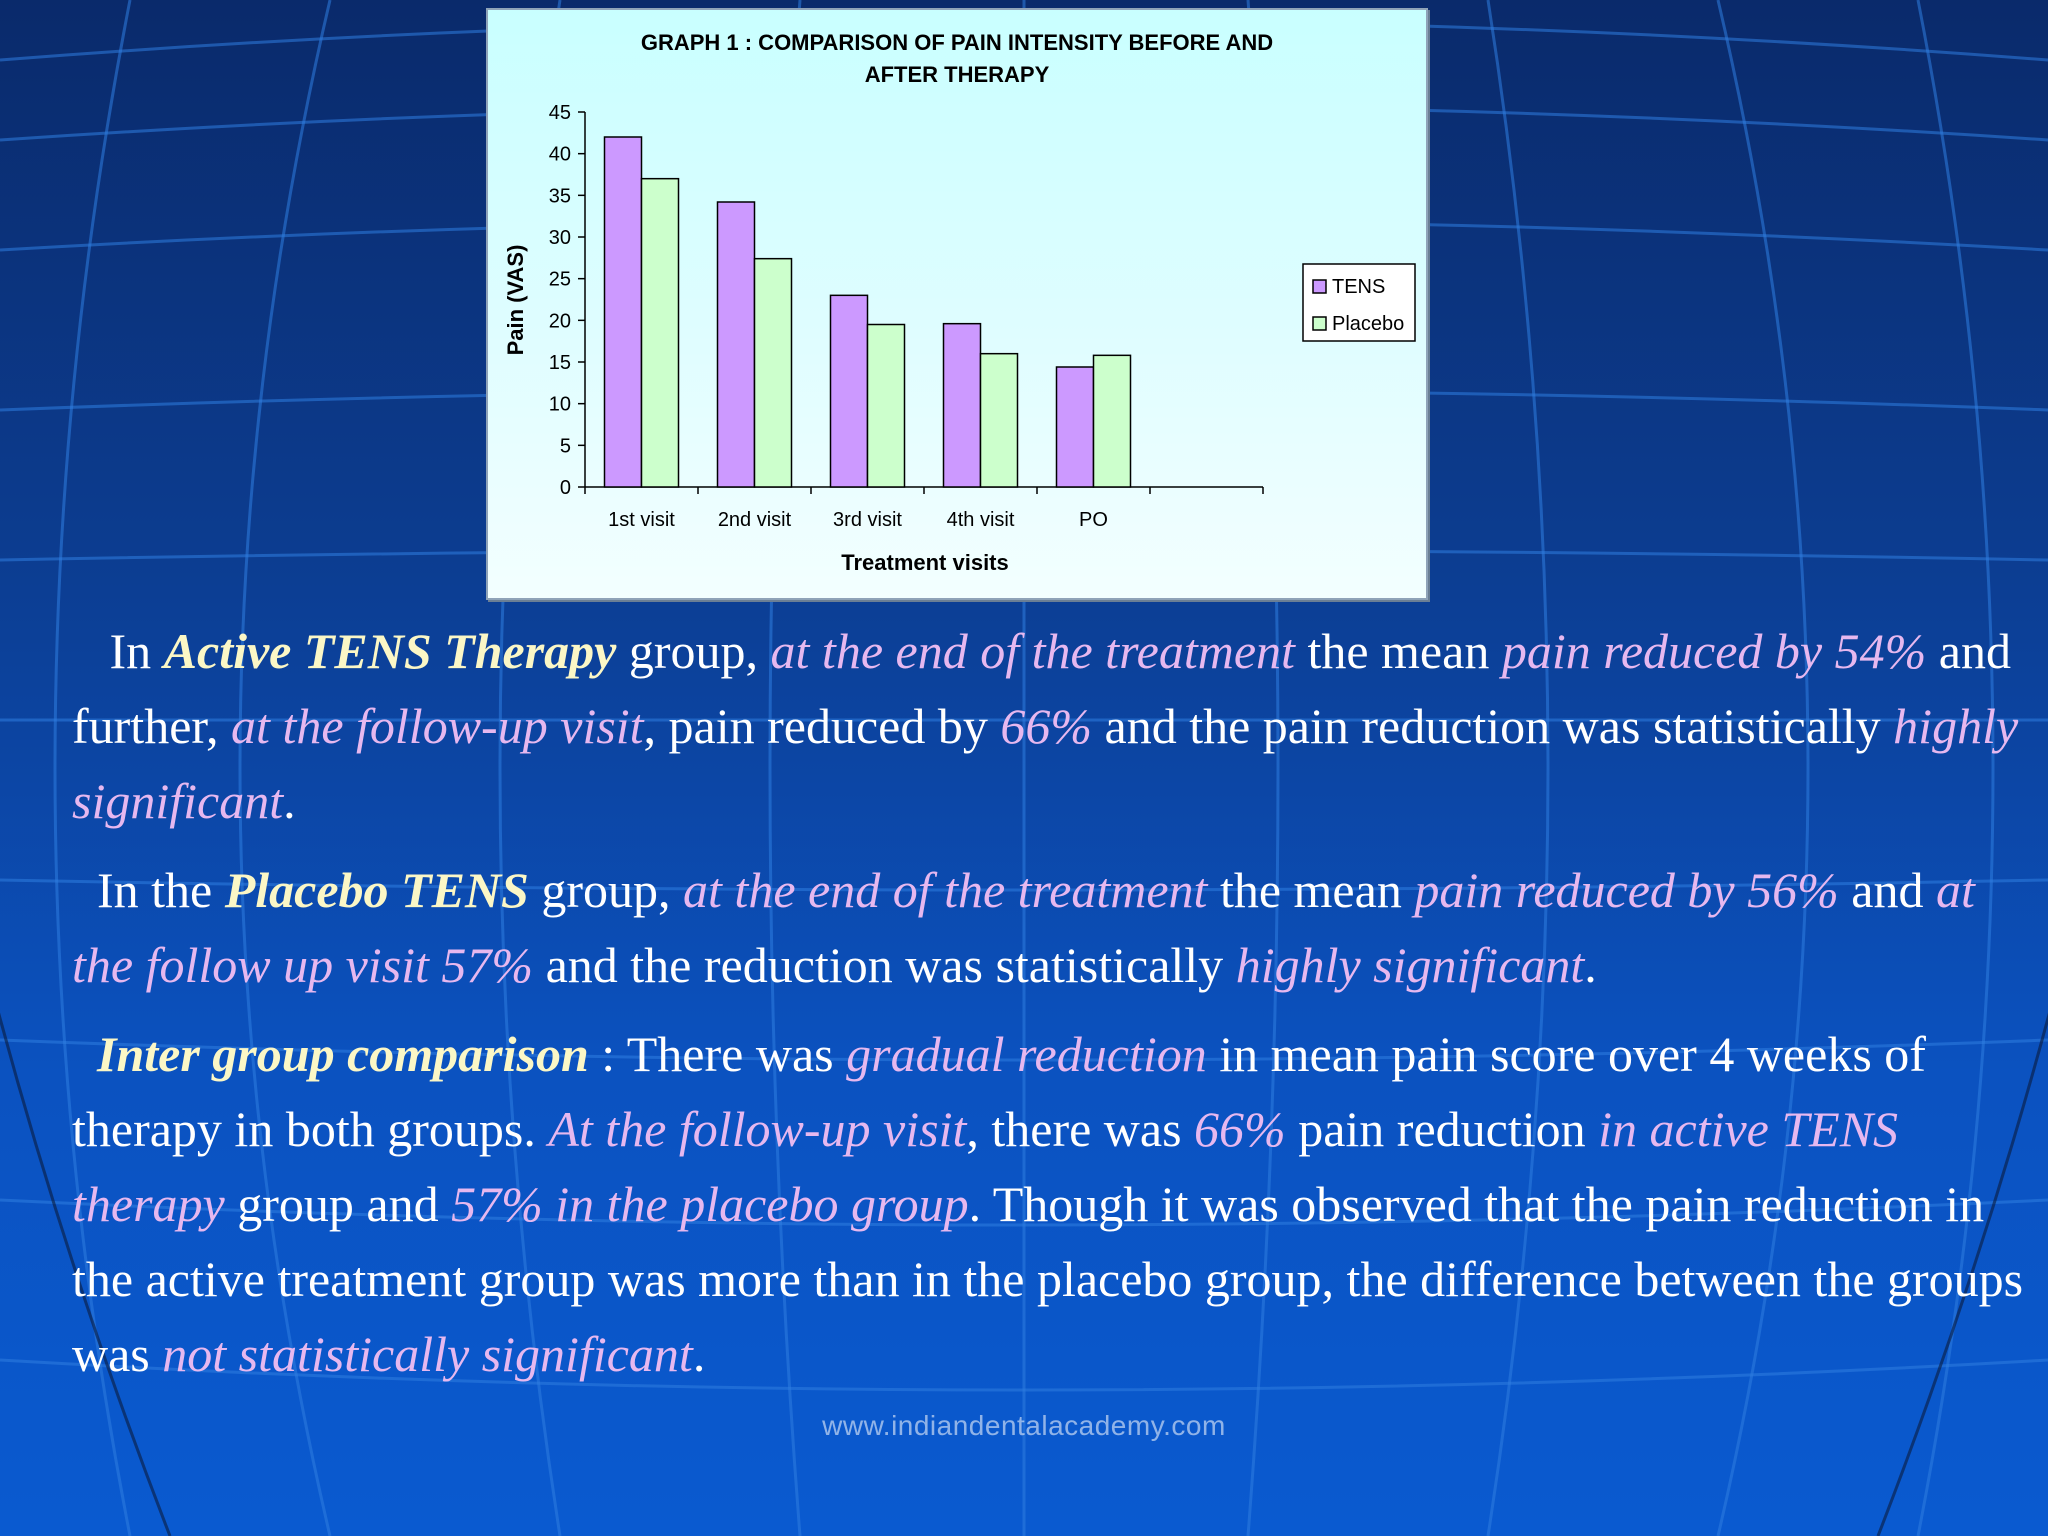 This screenshot has height=1536, width=2048. Describe the element at coordinates (565, 488) in the screenshot. I see `y-tick-label: 0` at that location.